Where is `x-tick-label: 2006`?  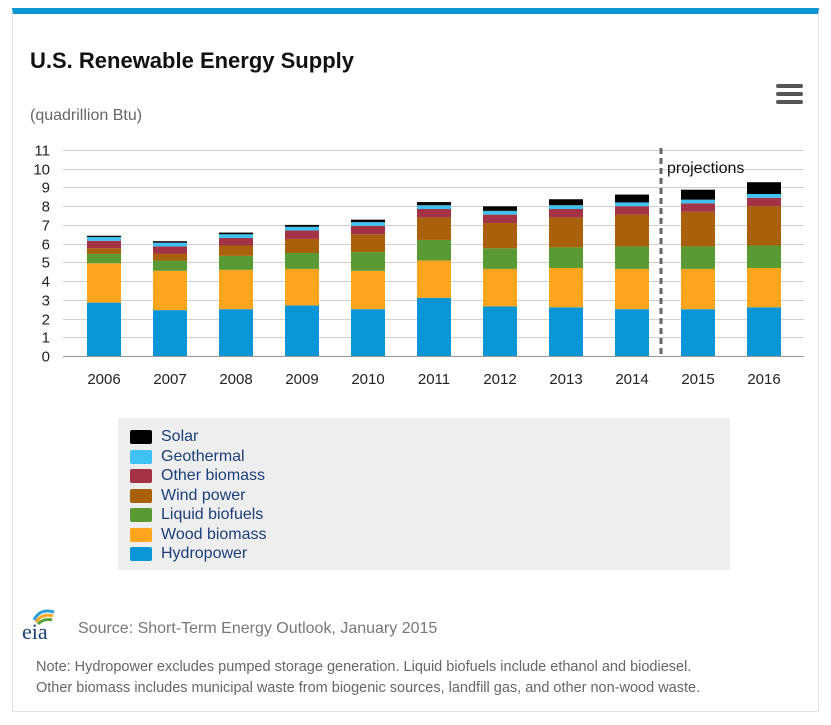
x-tick-label: 2006 is located at coordinates (103, 379).